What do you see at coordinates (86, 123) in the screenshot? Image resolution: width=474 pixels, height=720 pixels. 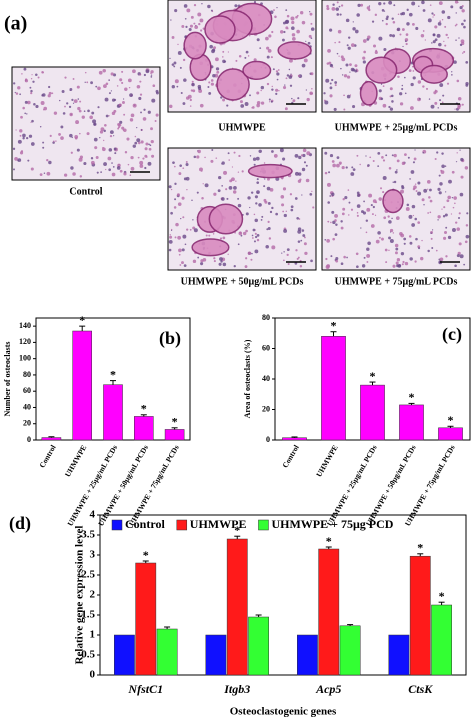 I see `micrograph` at bounding box center [86, 123].